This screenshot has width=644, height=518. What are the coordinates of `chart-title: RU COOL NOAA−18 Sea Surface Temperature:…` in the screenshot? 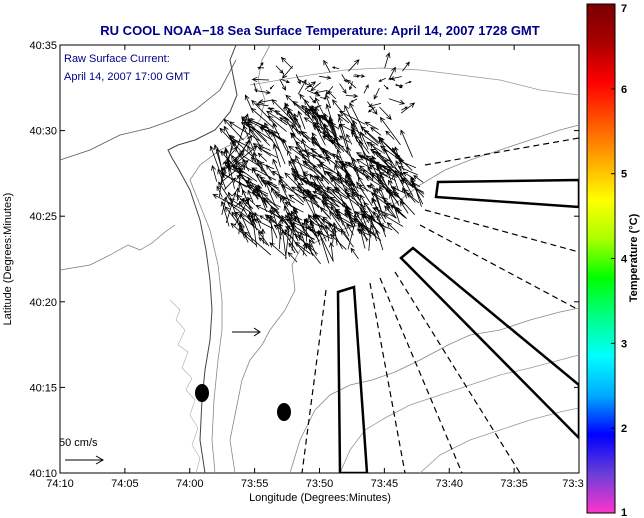 It's located at (319, 30).